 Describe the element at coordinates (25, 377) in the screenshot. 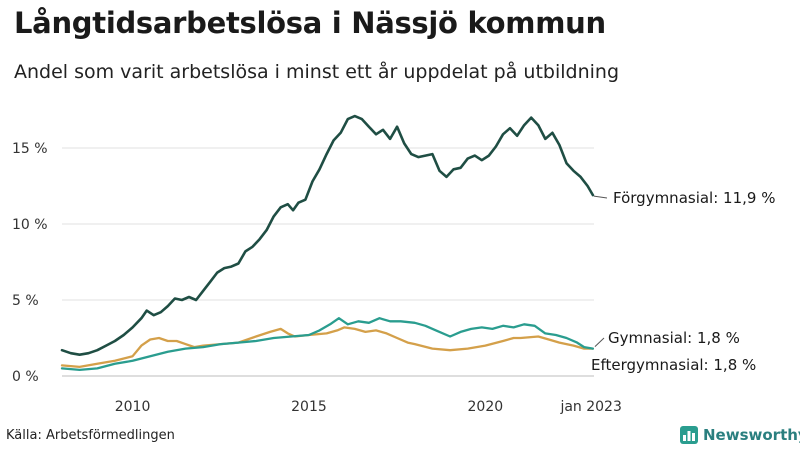

I see `y-tick-label: 0 %` at that location.